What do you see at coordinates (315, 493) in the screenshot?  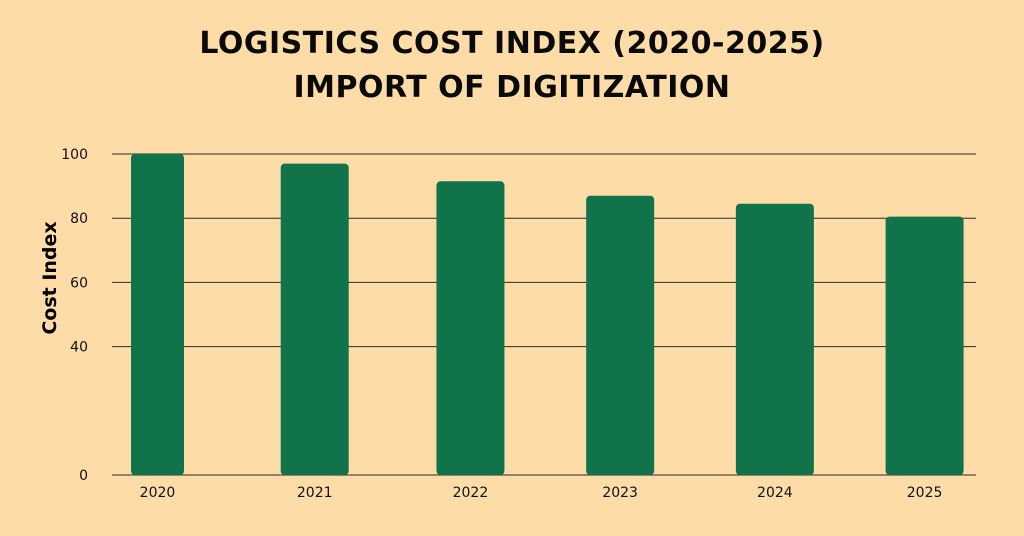 I see `x-tick-label: 2021` at bounding box center [315, 493].